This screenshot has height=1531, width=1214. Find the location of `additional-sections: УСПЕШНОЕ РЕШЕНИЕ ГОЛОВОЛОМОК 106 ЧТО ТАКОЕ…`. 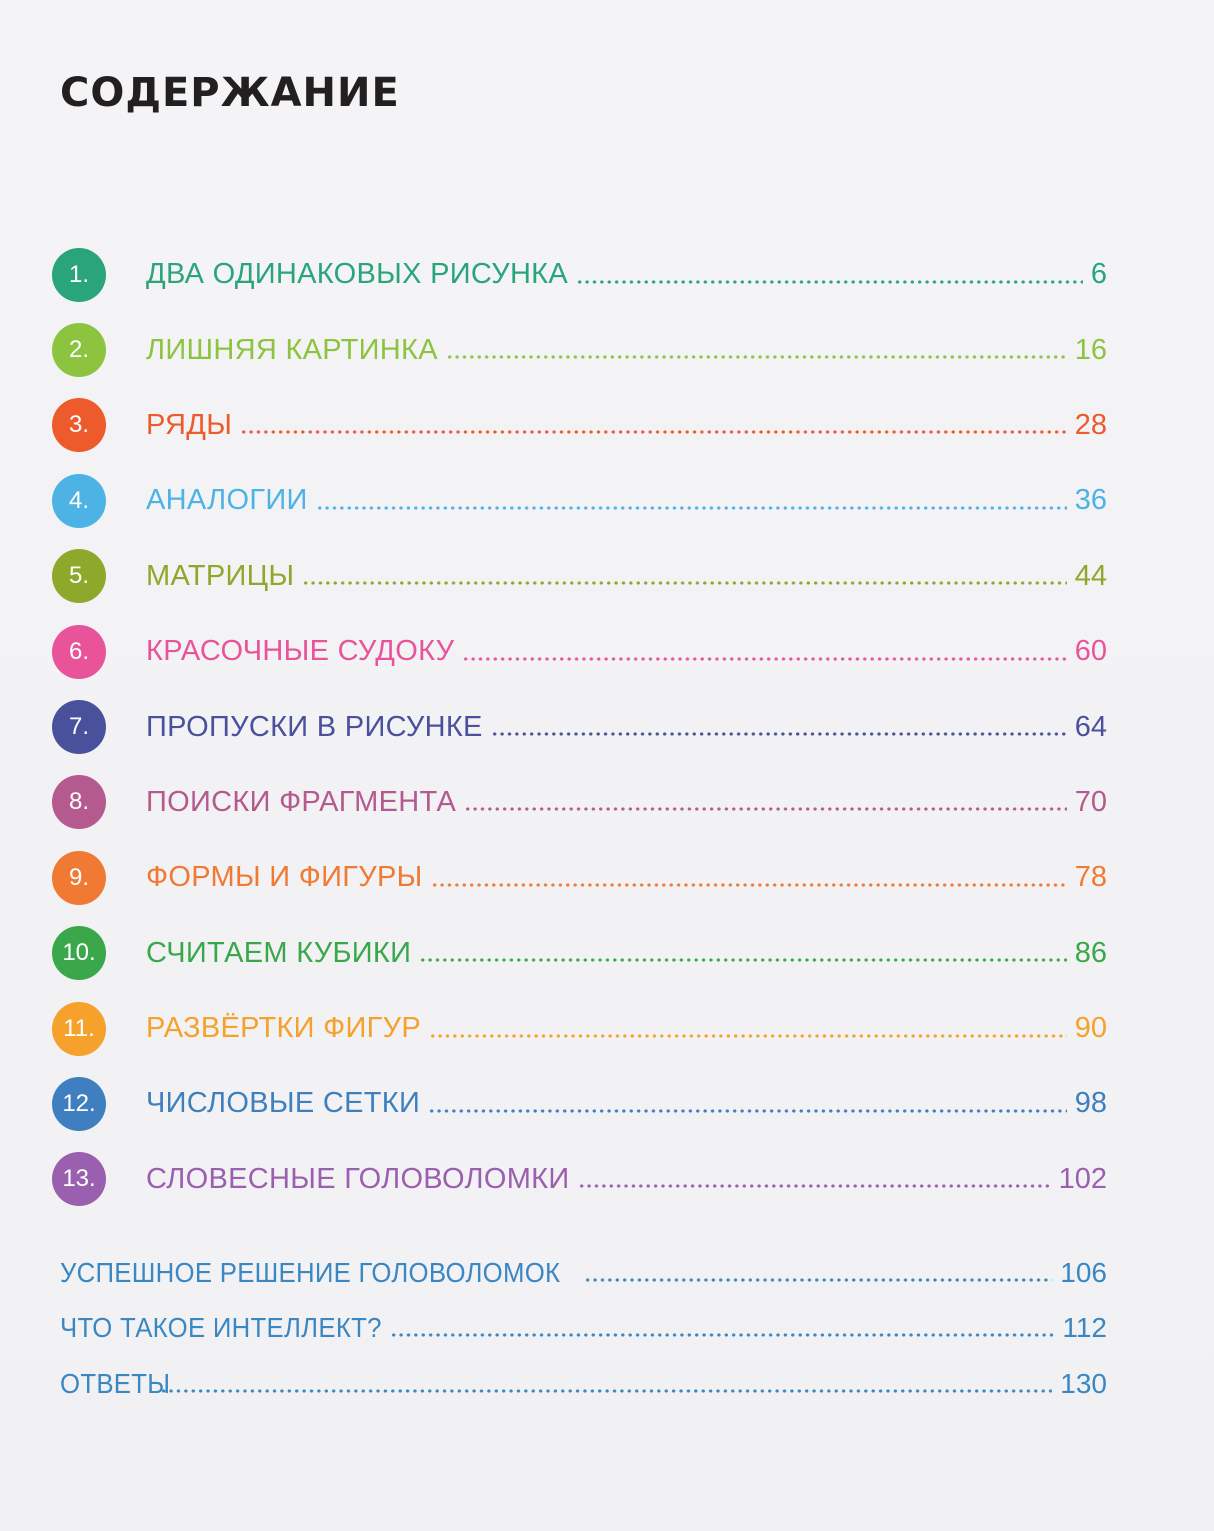

additional-sections: УСПЕШНОЕ РЕШЕНИЕ ГОЛОВОЛОМОК 106 ЧТО ТАКОЕ… is located at coordinates (583, 1328).